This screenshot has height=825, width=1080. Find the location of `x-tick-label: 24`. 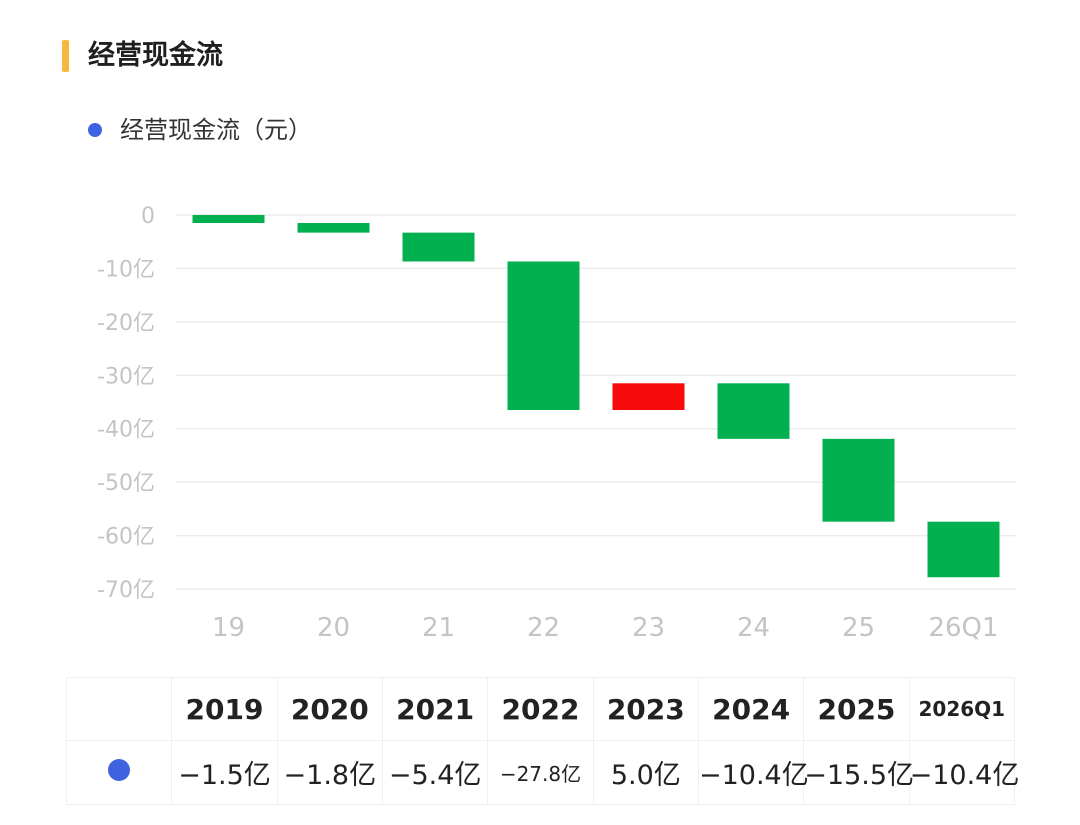

x-tick-label: 24 is located at coordinates (753, 628).